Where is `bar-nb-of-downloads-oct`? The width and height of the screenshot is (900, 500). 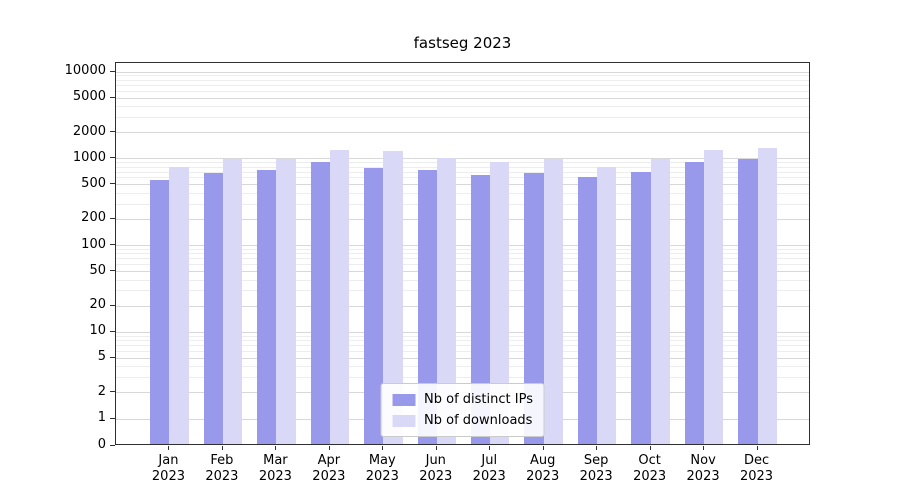
bar-nb-of-downloads-oct is located at coordinates (660, 301).